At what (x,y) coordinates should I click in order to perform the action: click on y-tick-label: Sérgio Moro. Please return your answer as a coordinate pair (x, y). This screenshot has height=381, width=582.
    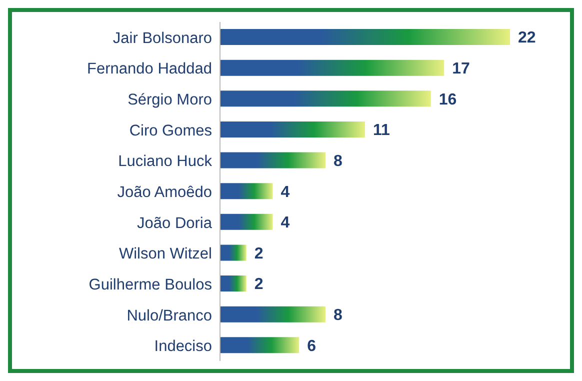
    Looking at the image, I should click on (170, 100).